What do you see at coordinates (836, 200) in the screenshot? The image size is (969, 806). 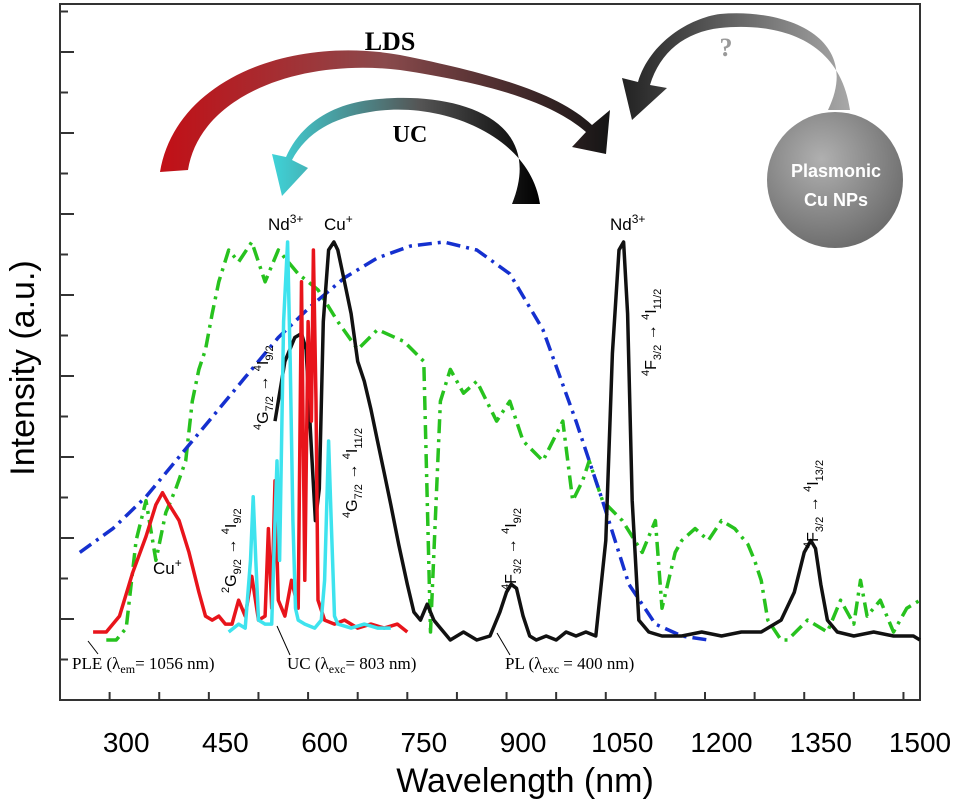 I see `np-label-line2: Cu NPs` at bounding box center [836, 200].